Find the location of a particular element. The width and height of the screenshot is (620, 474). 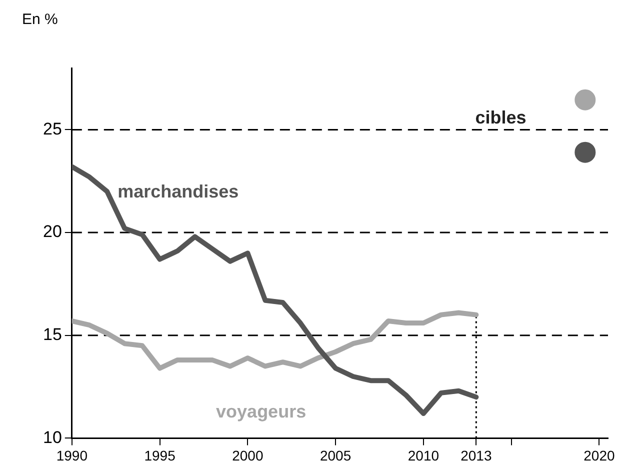

x-tick-label: 2013 is located at coordinates (476, 455).